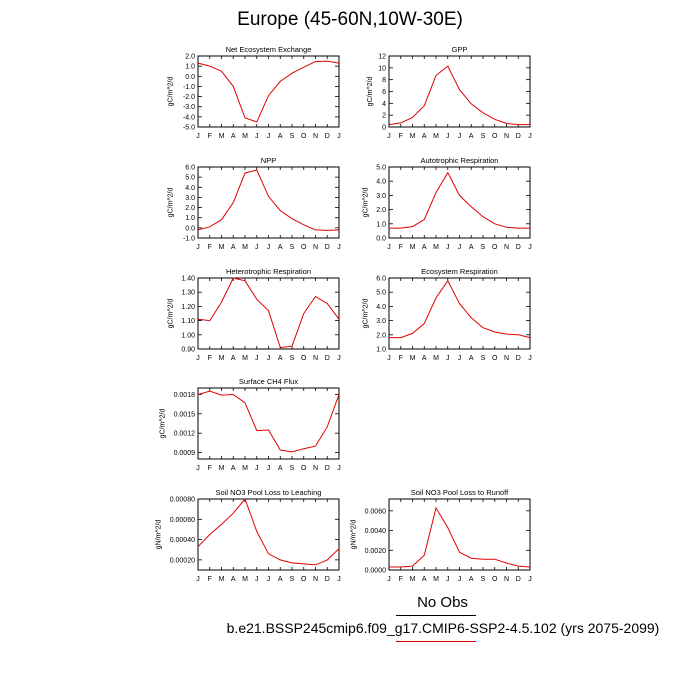  What do you see at coordinates (188, 321) in the screenshot?
I see `y-tick-label: 1.10` at bounding box center [188, 321].